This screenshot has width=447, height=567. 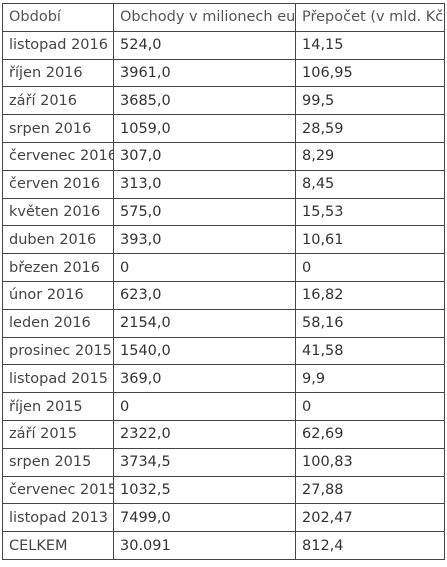 What do you see at coordinates (58, 490) in the screenshot?
I see `cell-period: červenec 2015` at bounding box center [58, 490].